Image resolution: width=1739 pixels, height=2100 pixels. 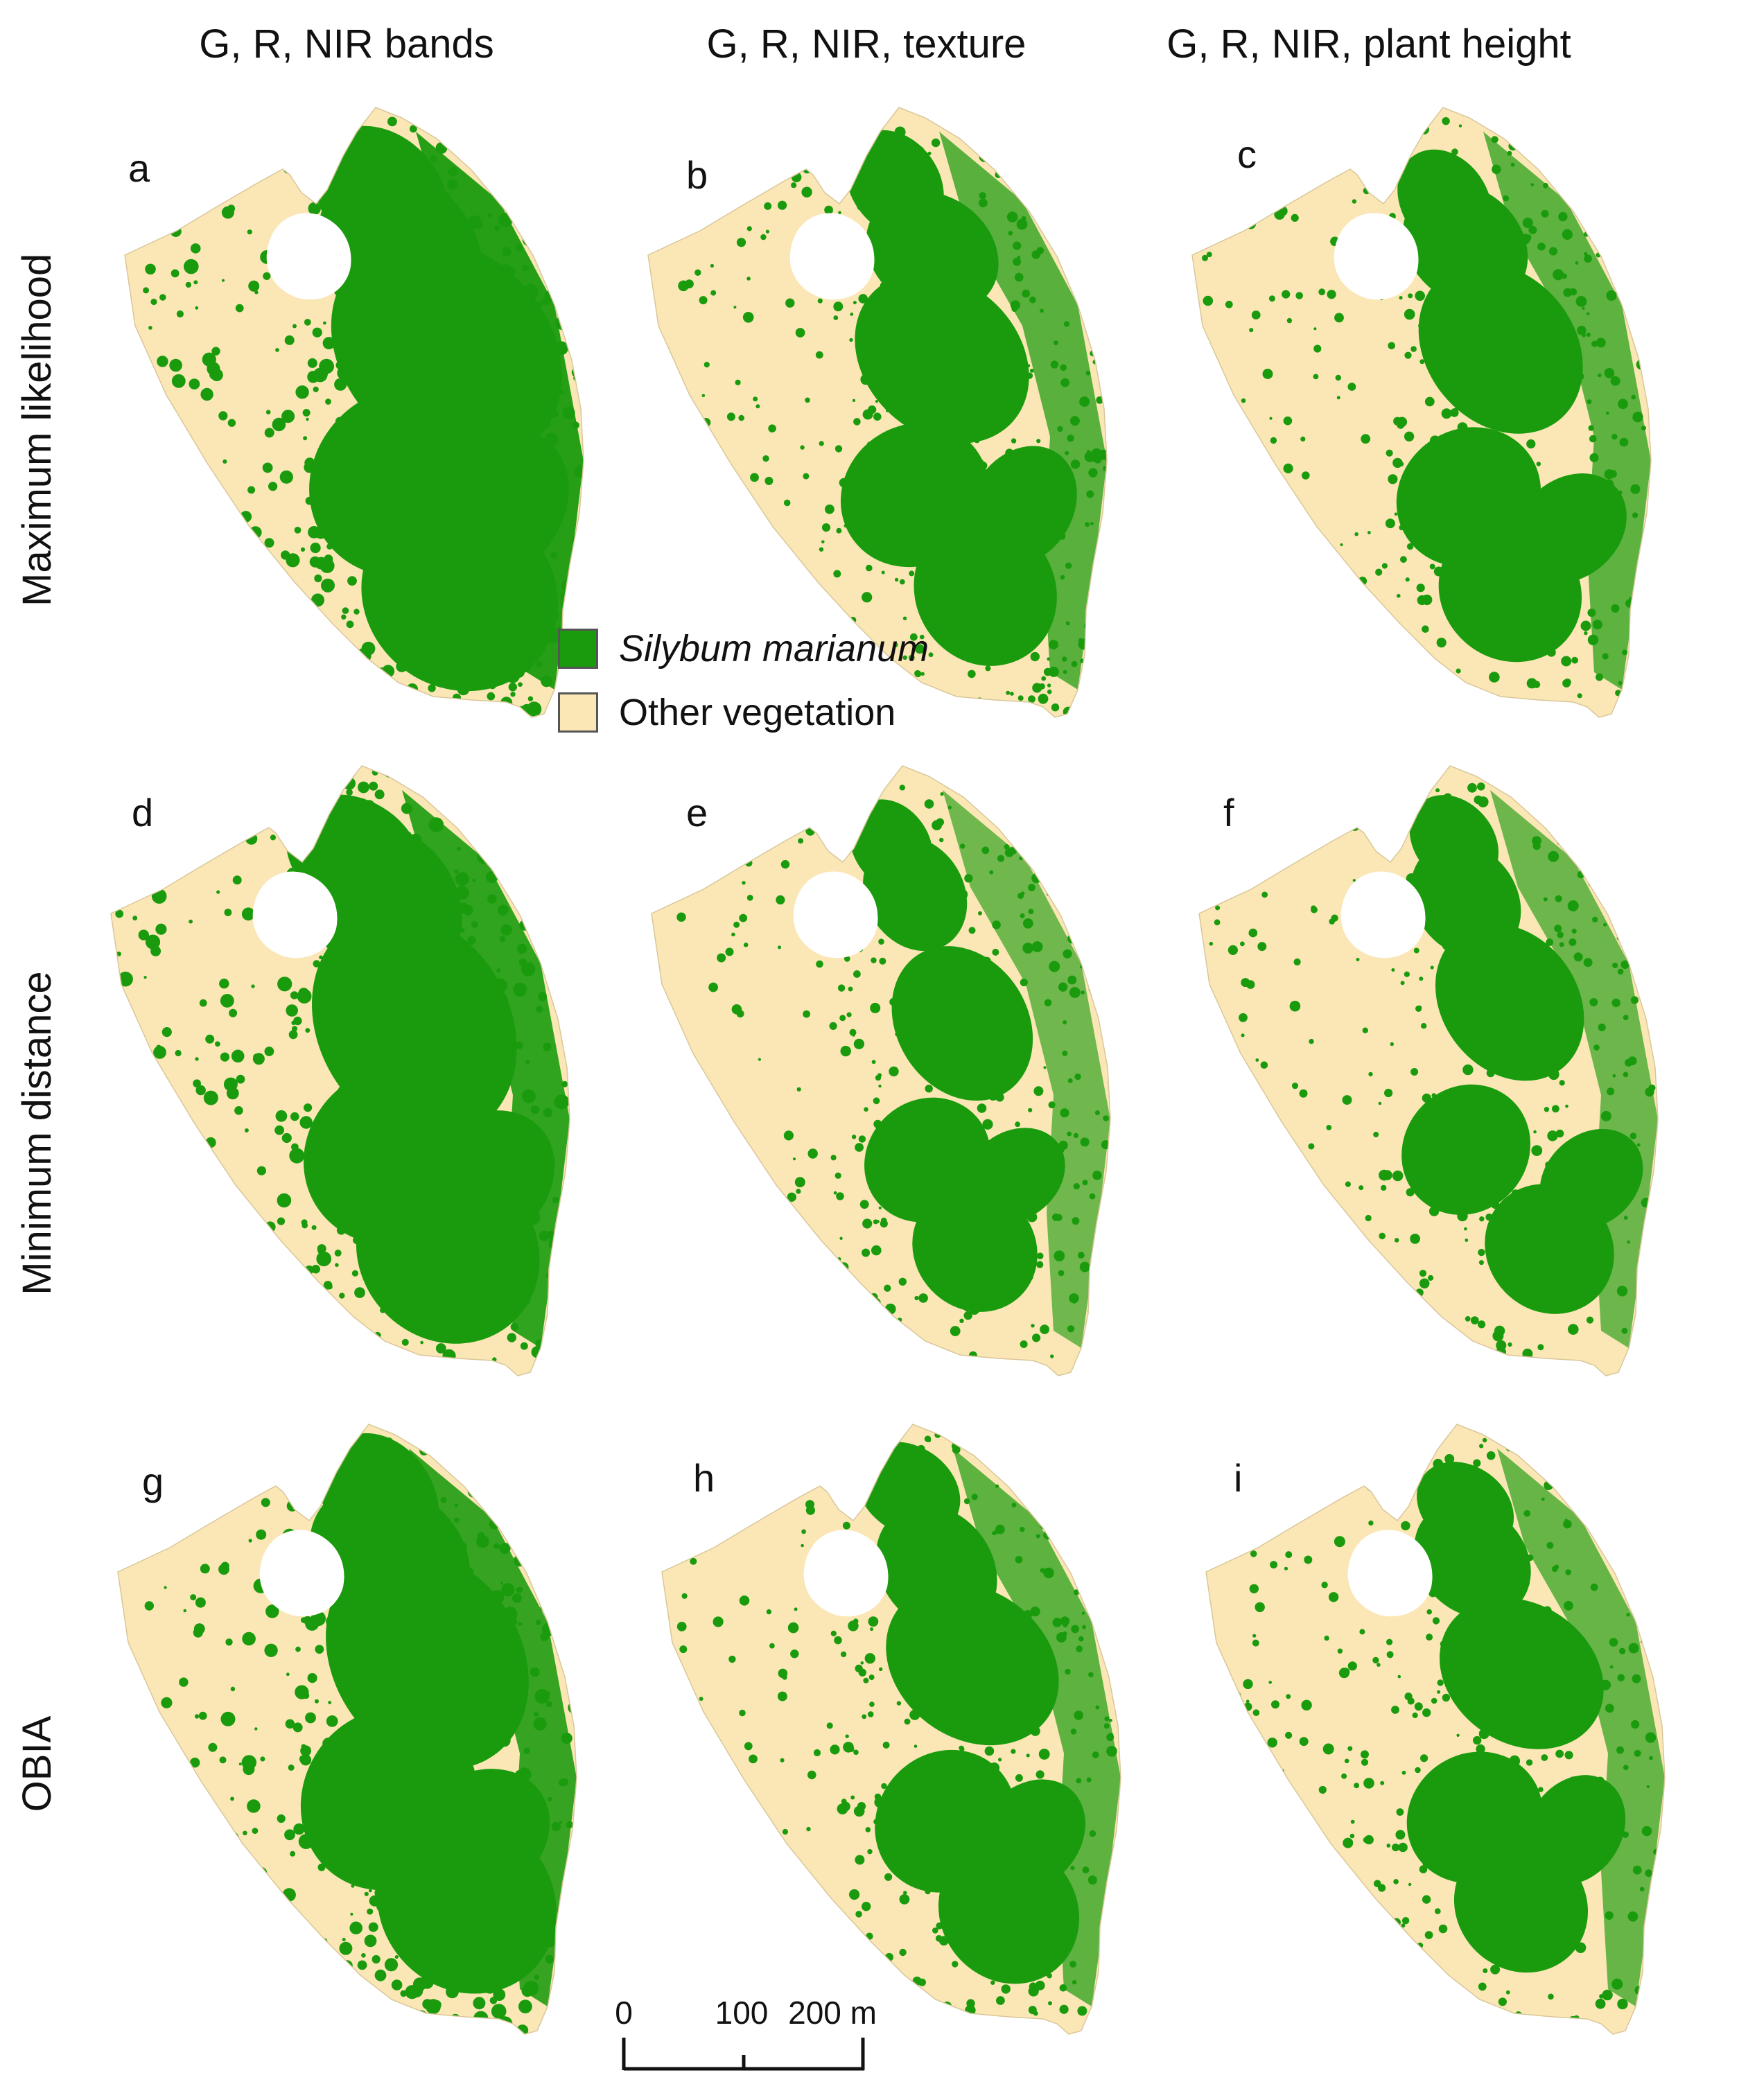 What do you see at coordinates (927, 1102) in the screenshot?
I see `map-panel-e: e` at bounding box center [927, 1102].